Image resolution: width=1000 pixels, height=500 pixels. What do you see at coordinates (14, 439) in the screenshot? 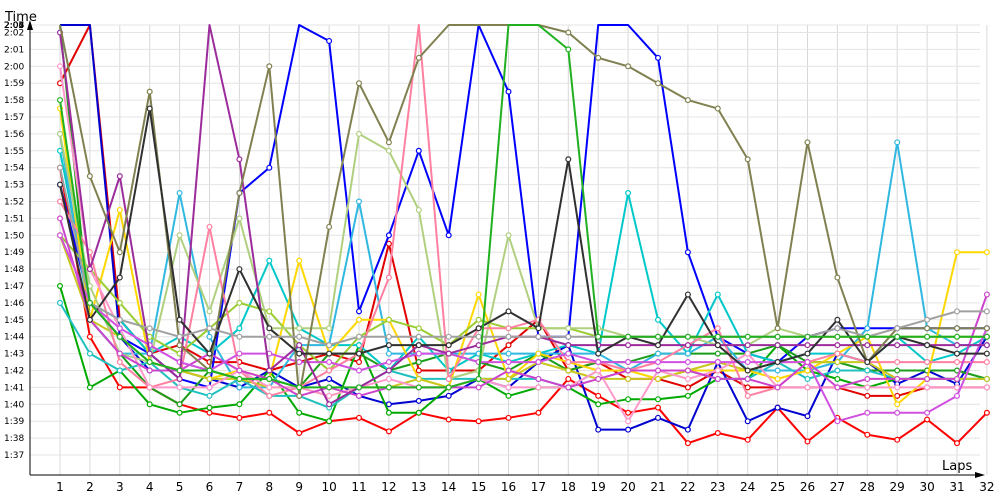
I see `y-tick-label: 1:38` at bounding box center [14, 439].